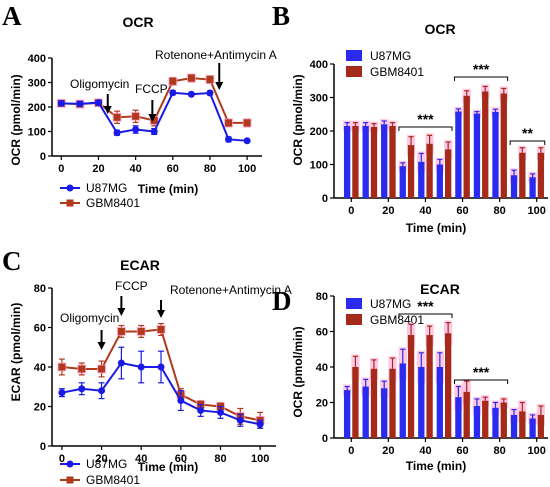 The image size is (550, 487). I want to click on panel-c-ylabel: ECAR (pmol/min), so click(16, 352).